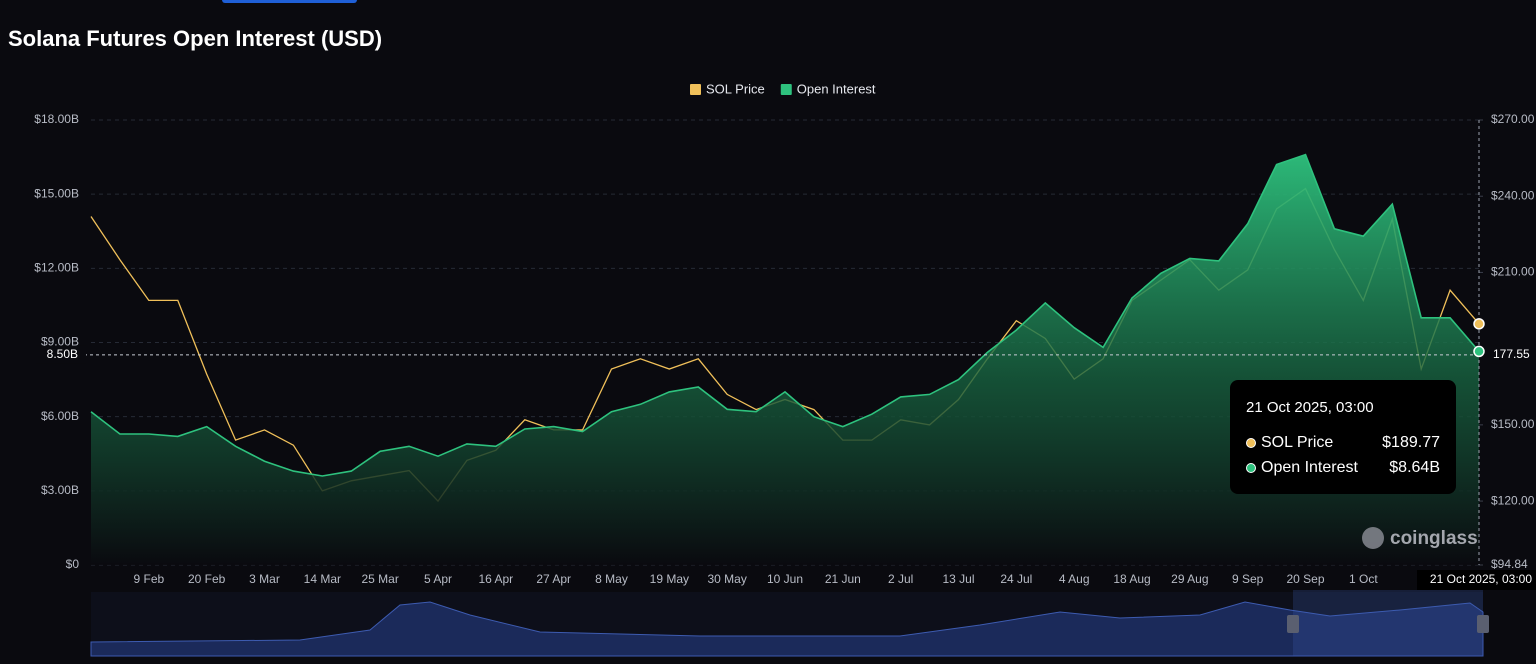 This screenshot has height=664, width=1536. Describe the element at coordinates (1074, 579) in the screenshot. I see `x-tick-label: 4 Aug` at that location.